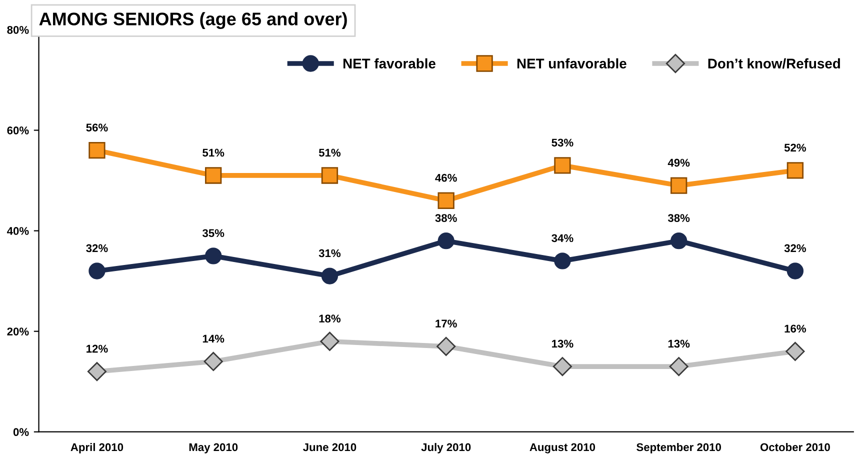 The height and width of the screenshot is (457, 862). Describe the element at coordinates (389, 63) in the screenshot. I see `legend-label: NET favorable` at that location.